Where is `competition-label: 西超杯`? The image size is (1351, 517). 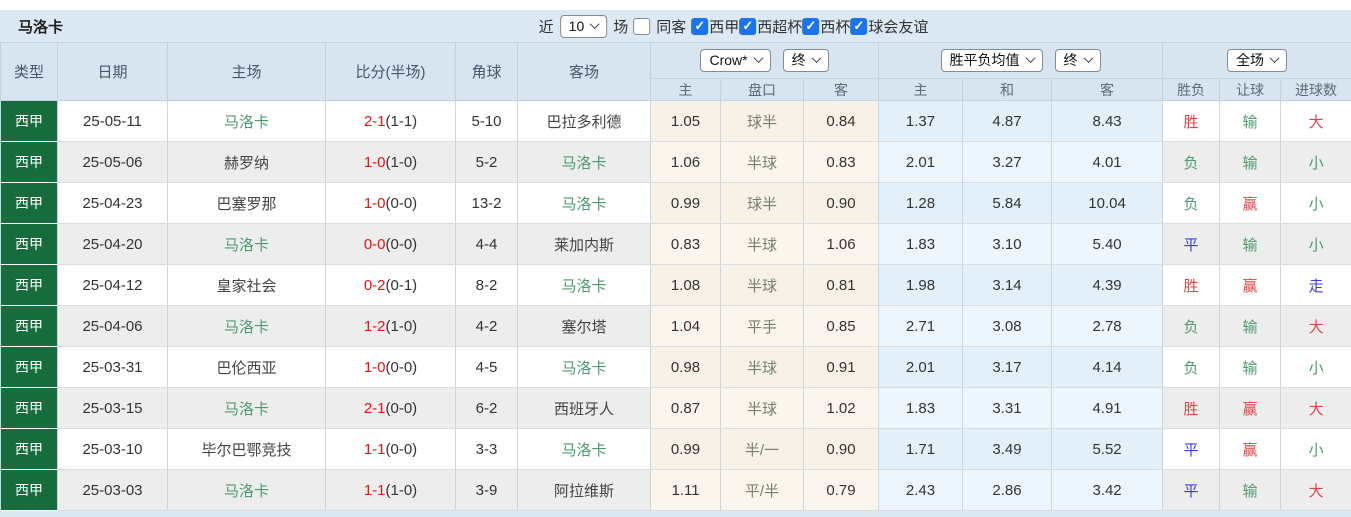
competition-label: 西超杯 is located at coordinates (780, 27).